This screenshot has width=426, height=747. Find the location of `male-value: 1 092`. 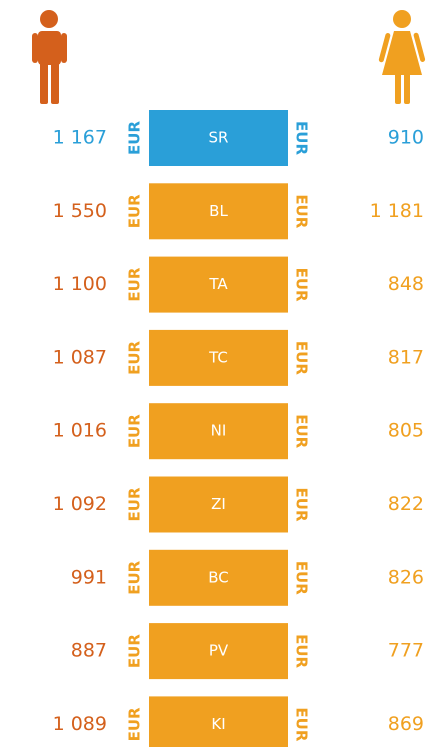

male-value: 1 092 is located at coordinates (80, 504).